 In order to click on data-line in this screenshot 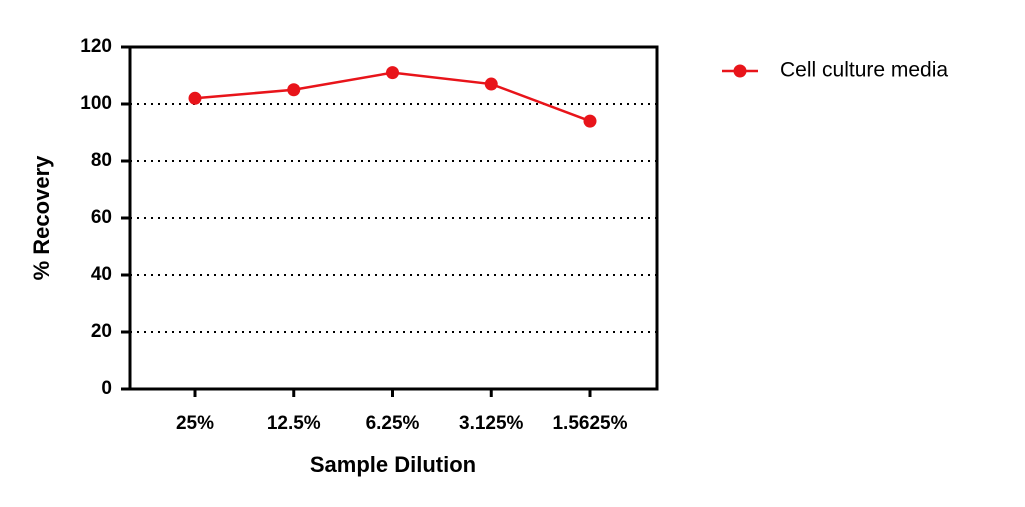, I will do `click(392, 97)`.